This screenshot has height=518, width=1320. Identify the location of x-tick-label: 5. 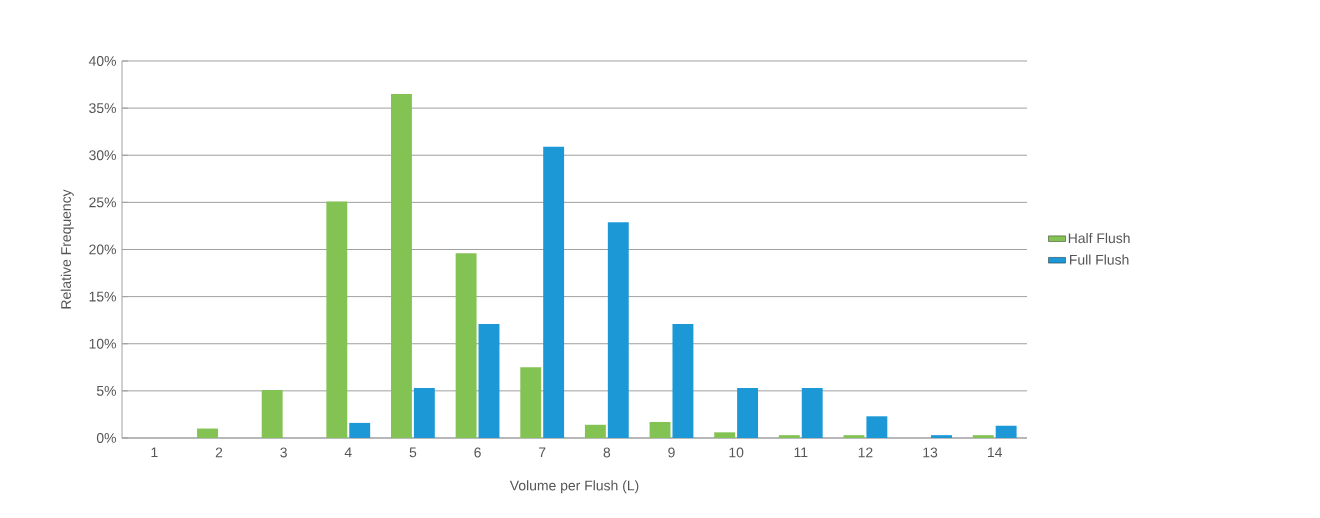
(413, 452).